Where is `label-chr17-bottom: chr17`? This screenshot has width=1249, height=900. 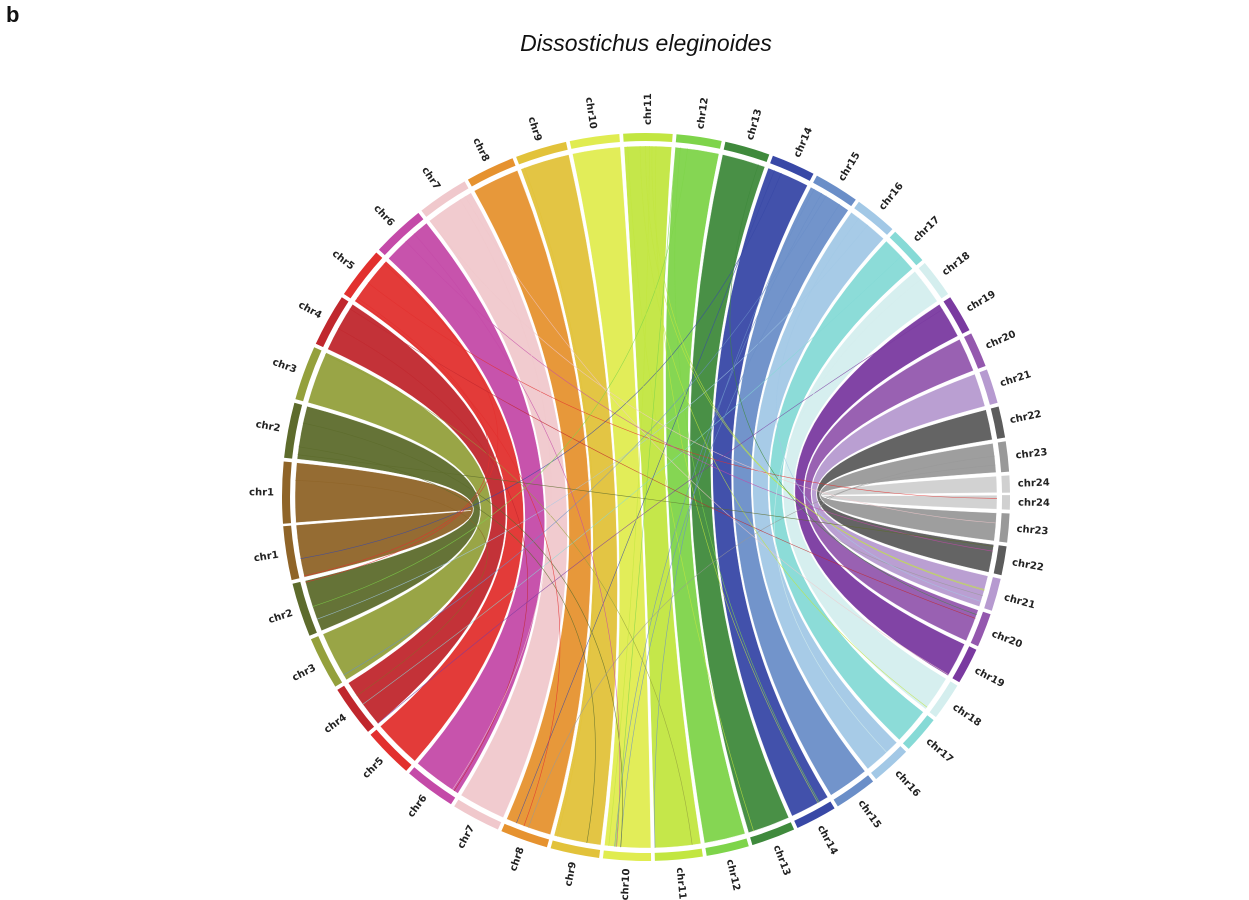
label-chr17-bottom: chr17 is located at coordinates (939, 750).